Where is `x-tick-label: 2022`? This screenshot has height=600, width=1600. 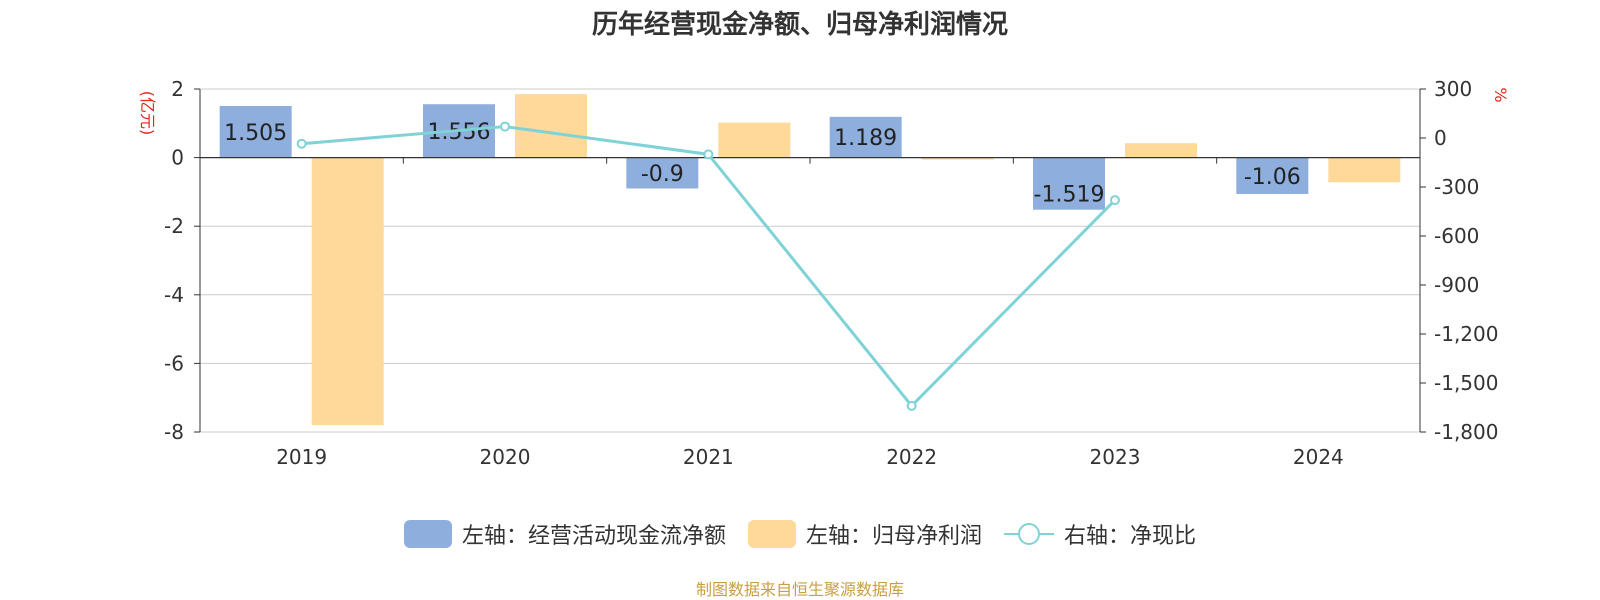
x-tick-label: 2022 is located at coordinates (911, 457).